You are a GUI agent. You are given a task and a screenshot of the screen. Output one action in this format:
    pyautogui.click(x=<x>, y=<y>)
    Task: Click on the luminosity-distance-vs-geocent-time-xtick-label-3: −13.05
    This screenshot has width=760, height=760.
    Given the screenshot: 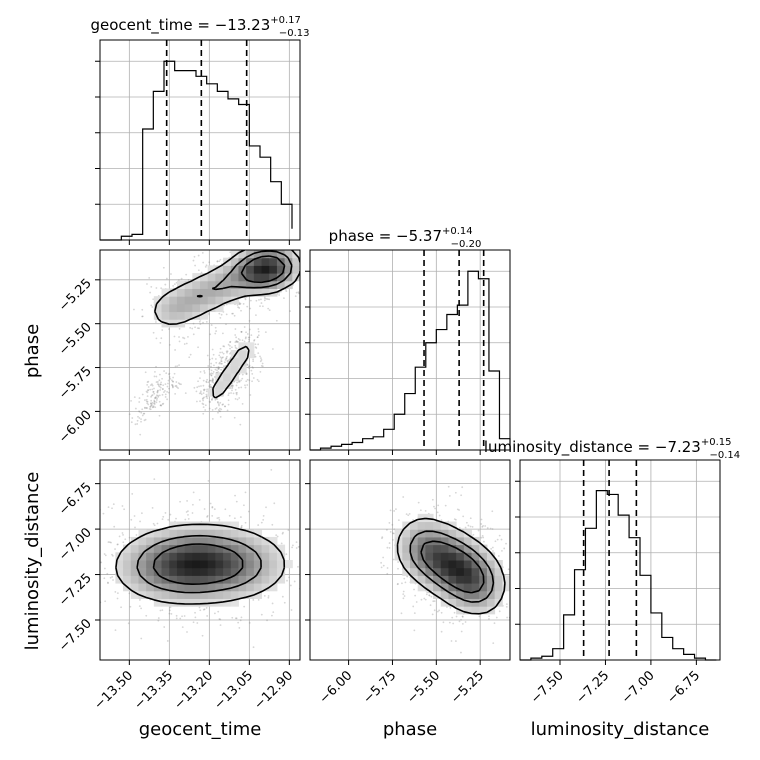 What is the action you would take?
    pyautogui.click(x=234, y=690)
    